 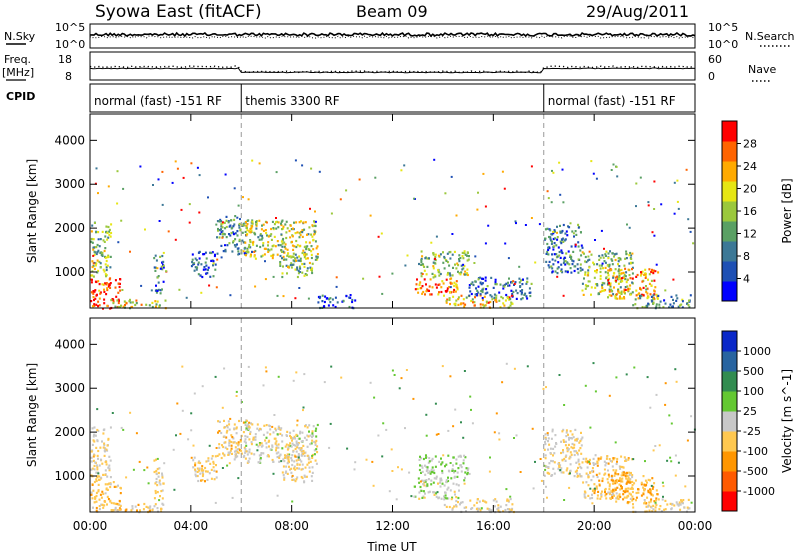 I want to click on date-label: 29/Aug/2011, so click(x=637, y=11).